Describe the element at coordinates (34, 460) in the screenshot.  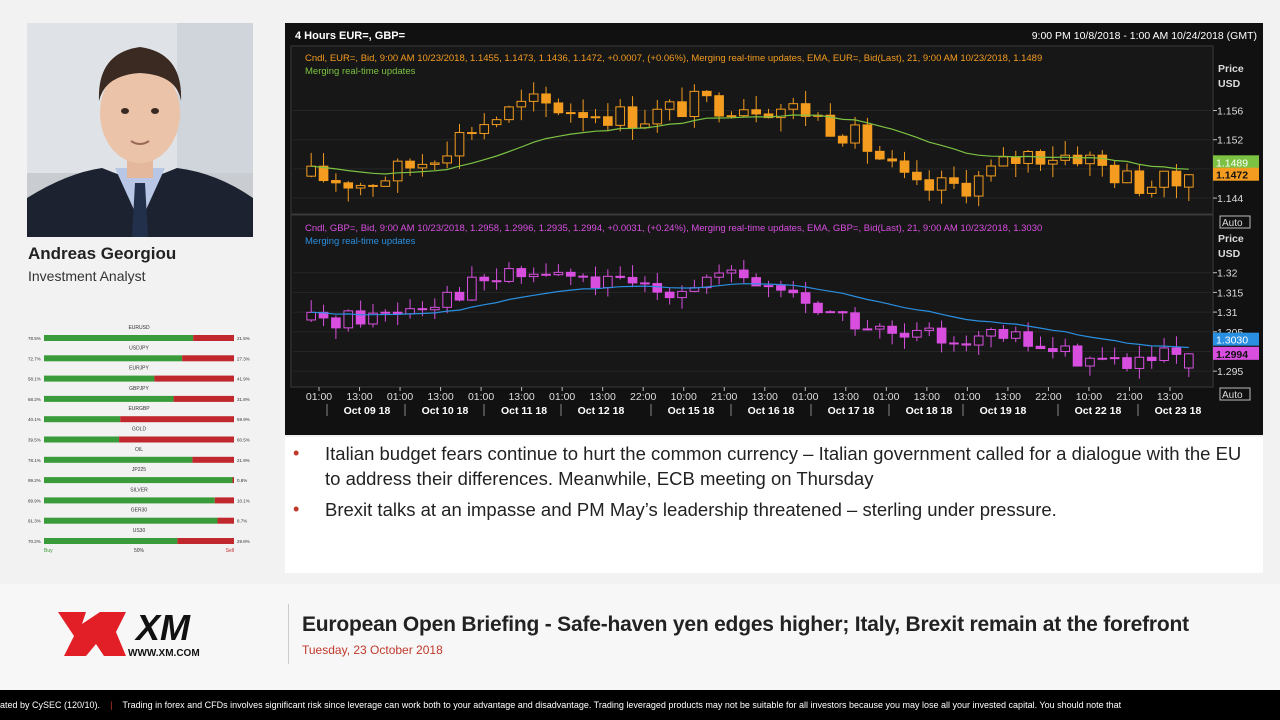
I see `sentiment-buy-pct: 78.1%` at that location.